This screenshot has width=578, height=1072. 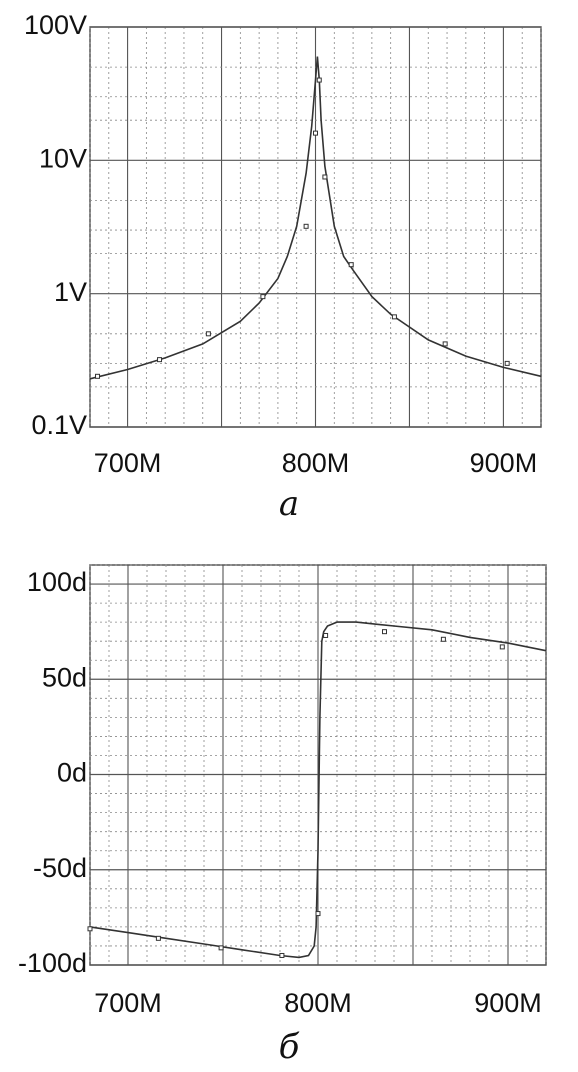 I want to click on caption-b: б, so click(x=289, y=1047).